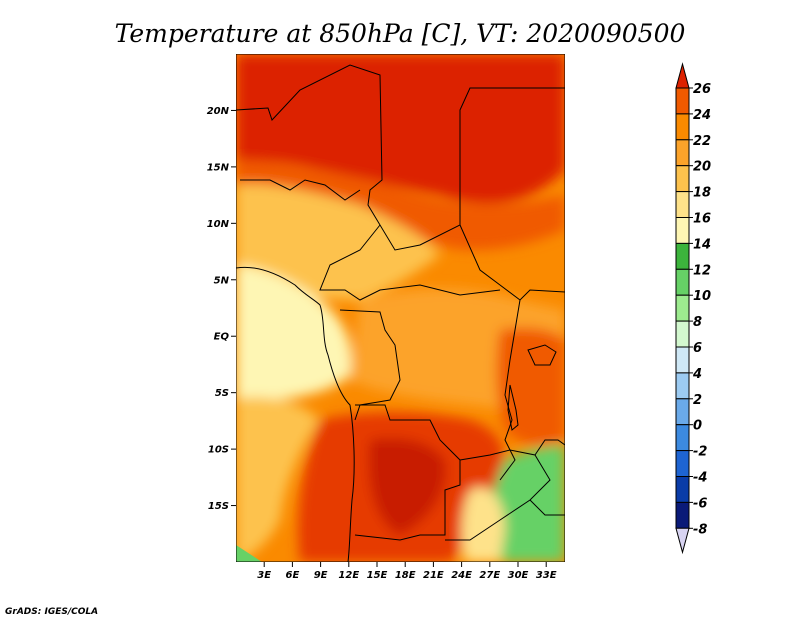 Image resolution: width=800 pixels, height=618 pixels. What do you see at coordinates (682, 75) in the screenshot?
I see `colorbar-over-triangle` at bounding box center [682, 75].